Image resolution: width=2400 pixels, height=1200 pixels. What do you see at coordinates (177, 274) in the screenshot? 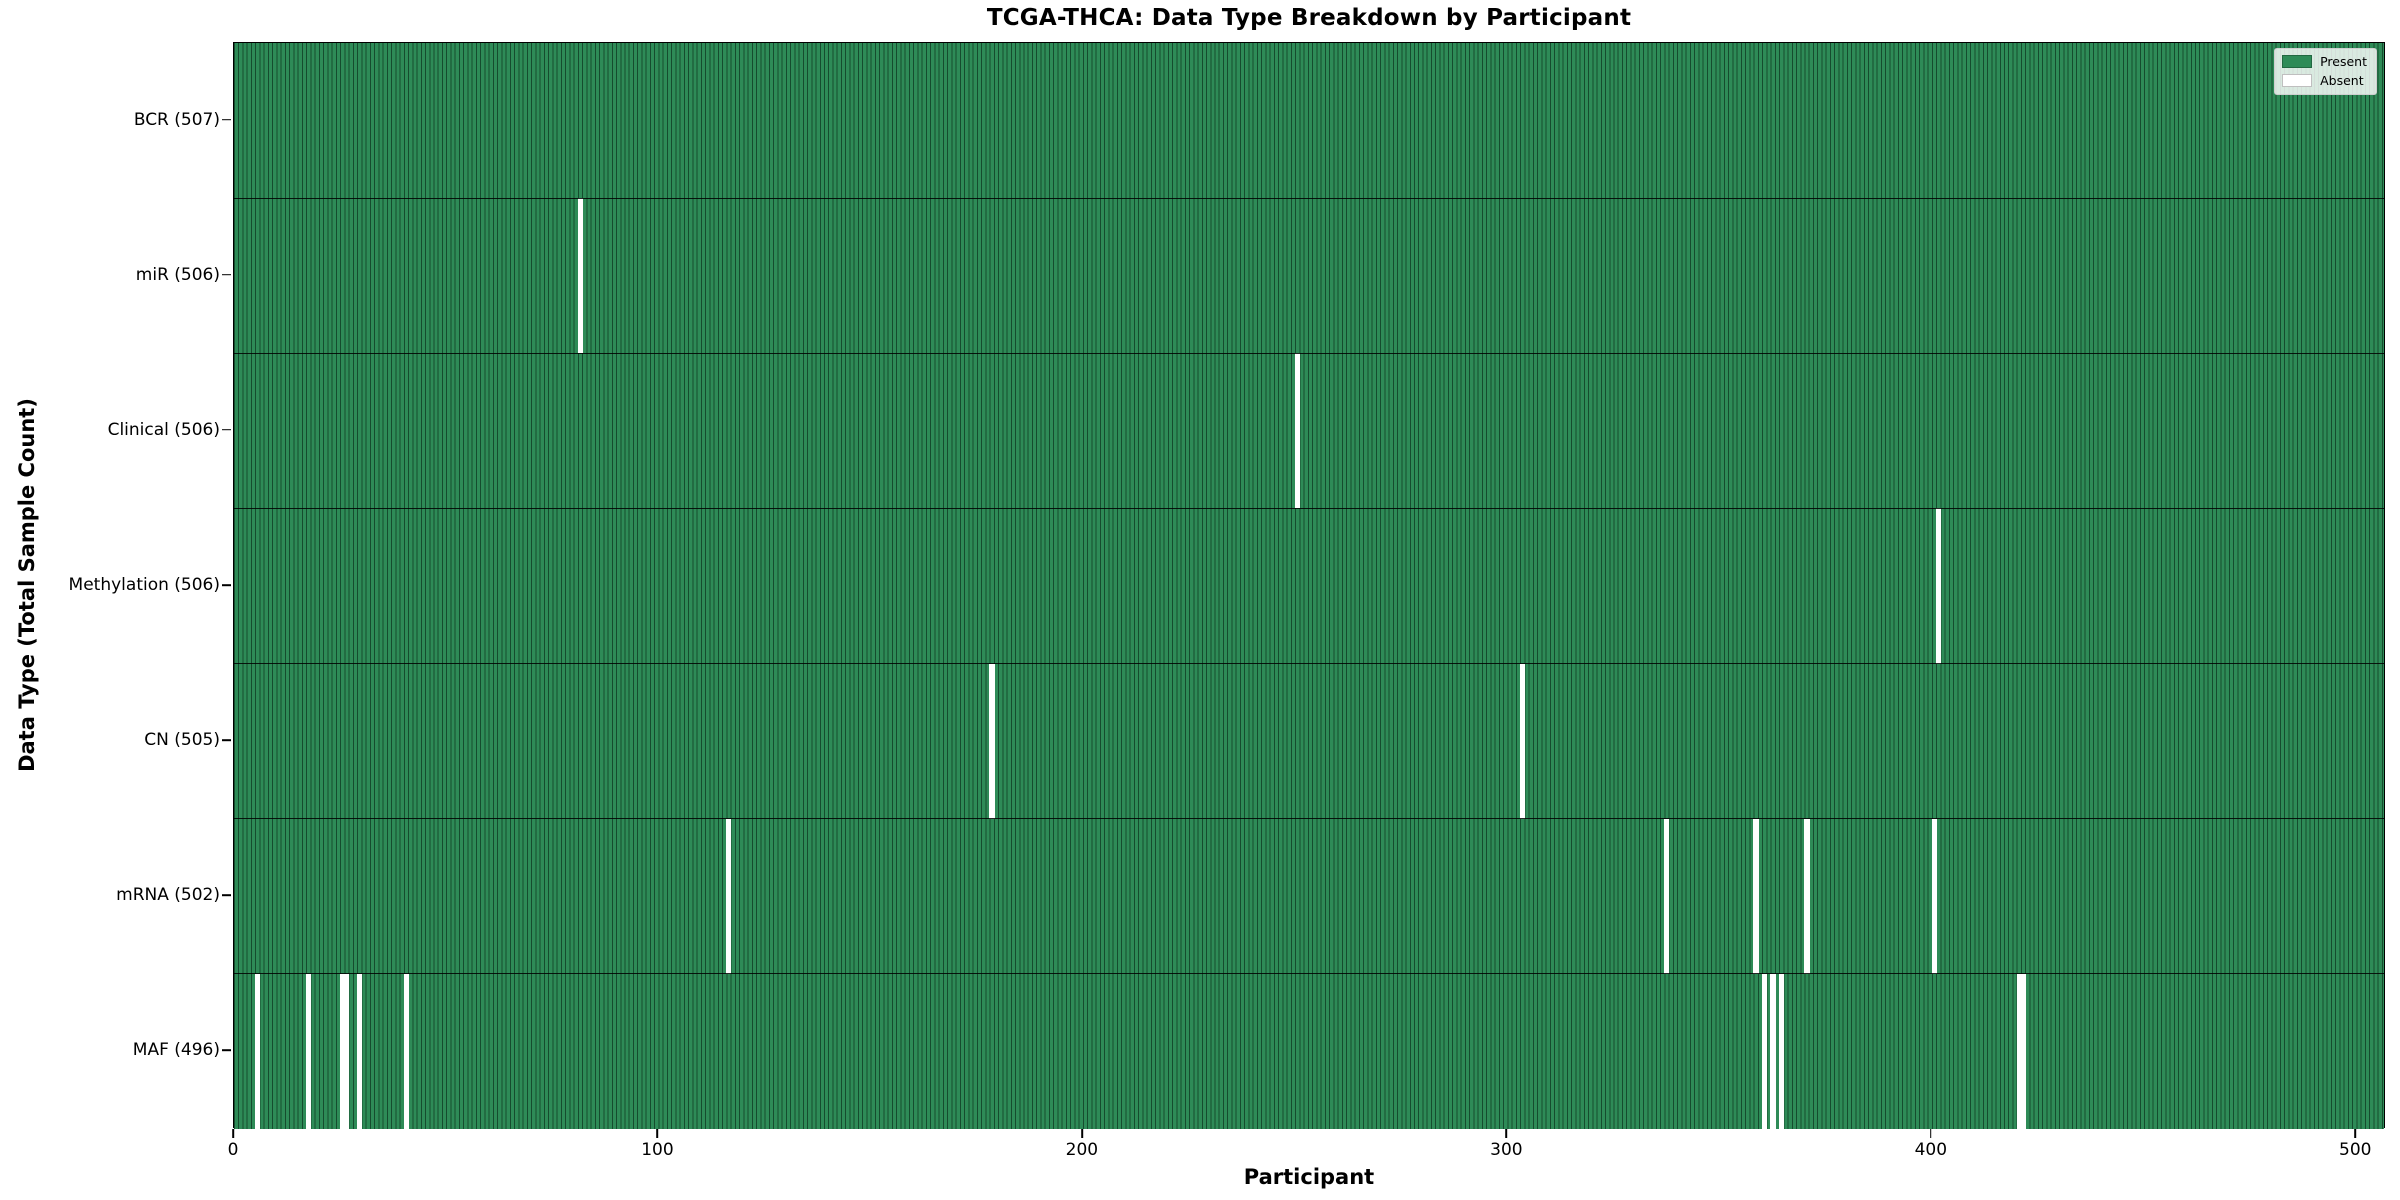
I see `y-tick-label: miR (506)` at bounding box center [177, 274].